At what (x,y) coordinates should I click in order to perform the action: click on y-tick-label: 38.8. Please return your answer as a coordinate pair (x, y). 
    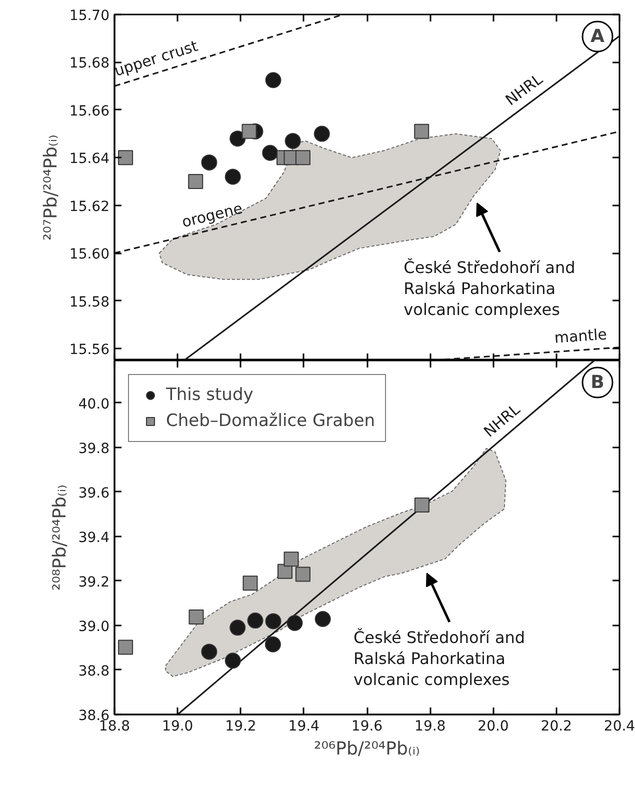
    Looking at the image, I should click on (94, 671).